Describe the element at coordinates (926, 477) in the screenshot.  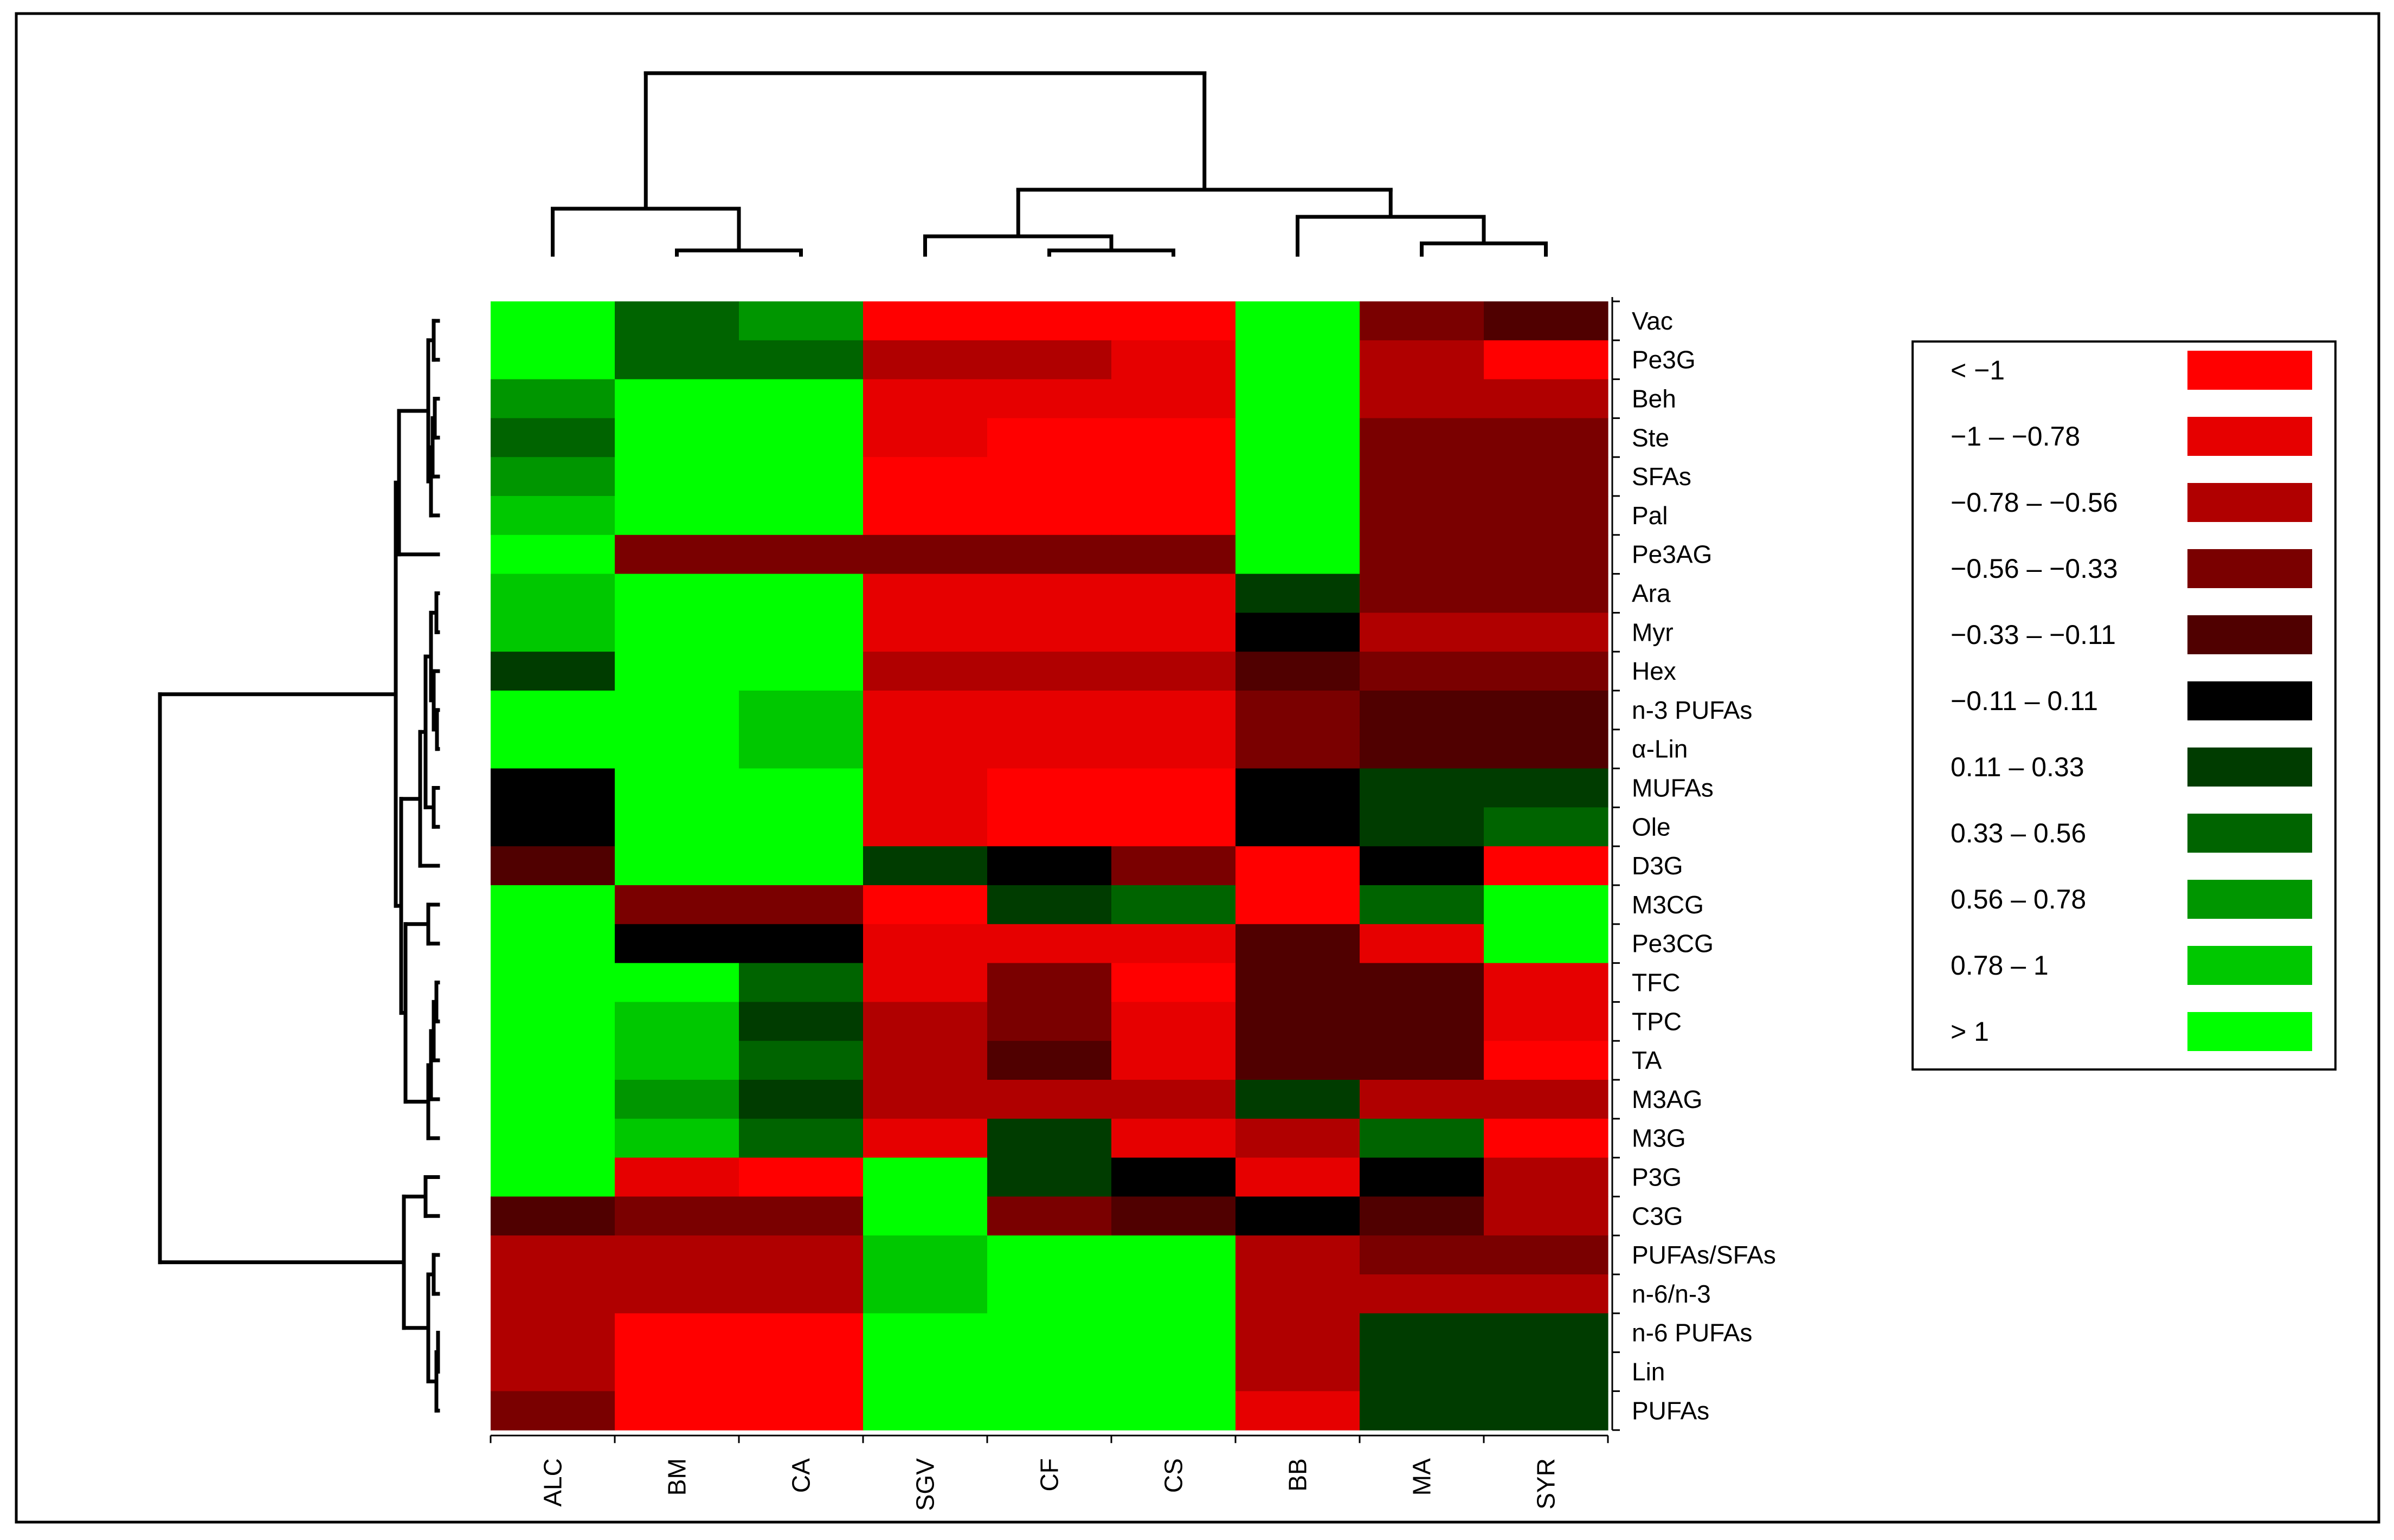
I see `heatmap-cell-SFAs-SGV` at that location.